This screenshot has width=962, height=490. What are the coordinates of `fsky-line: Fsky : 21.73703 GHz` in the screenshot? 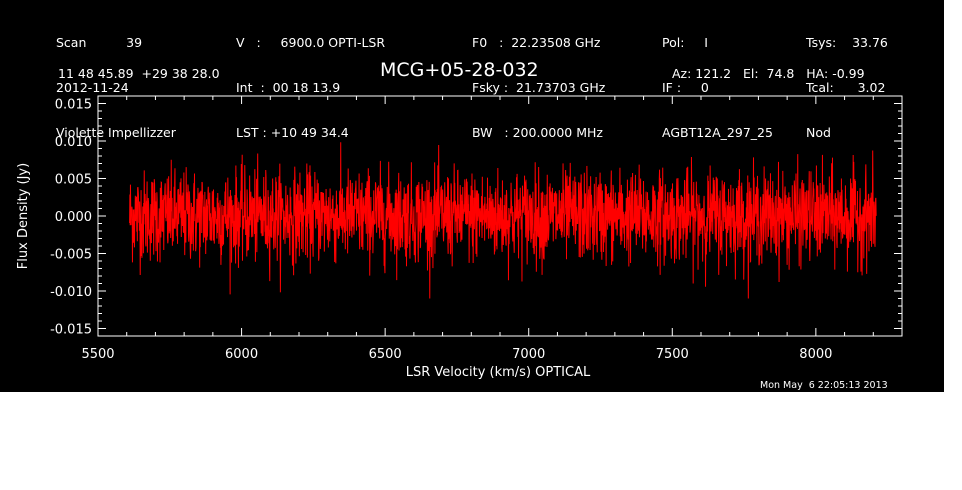 It's located at (539, 87).